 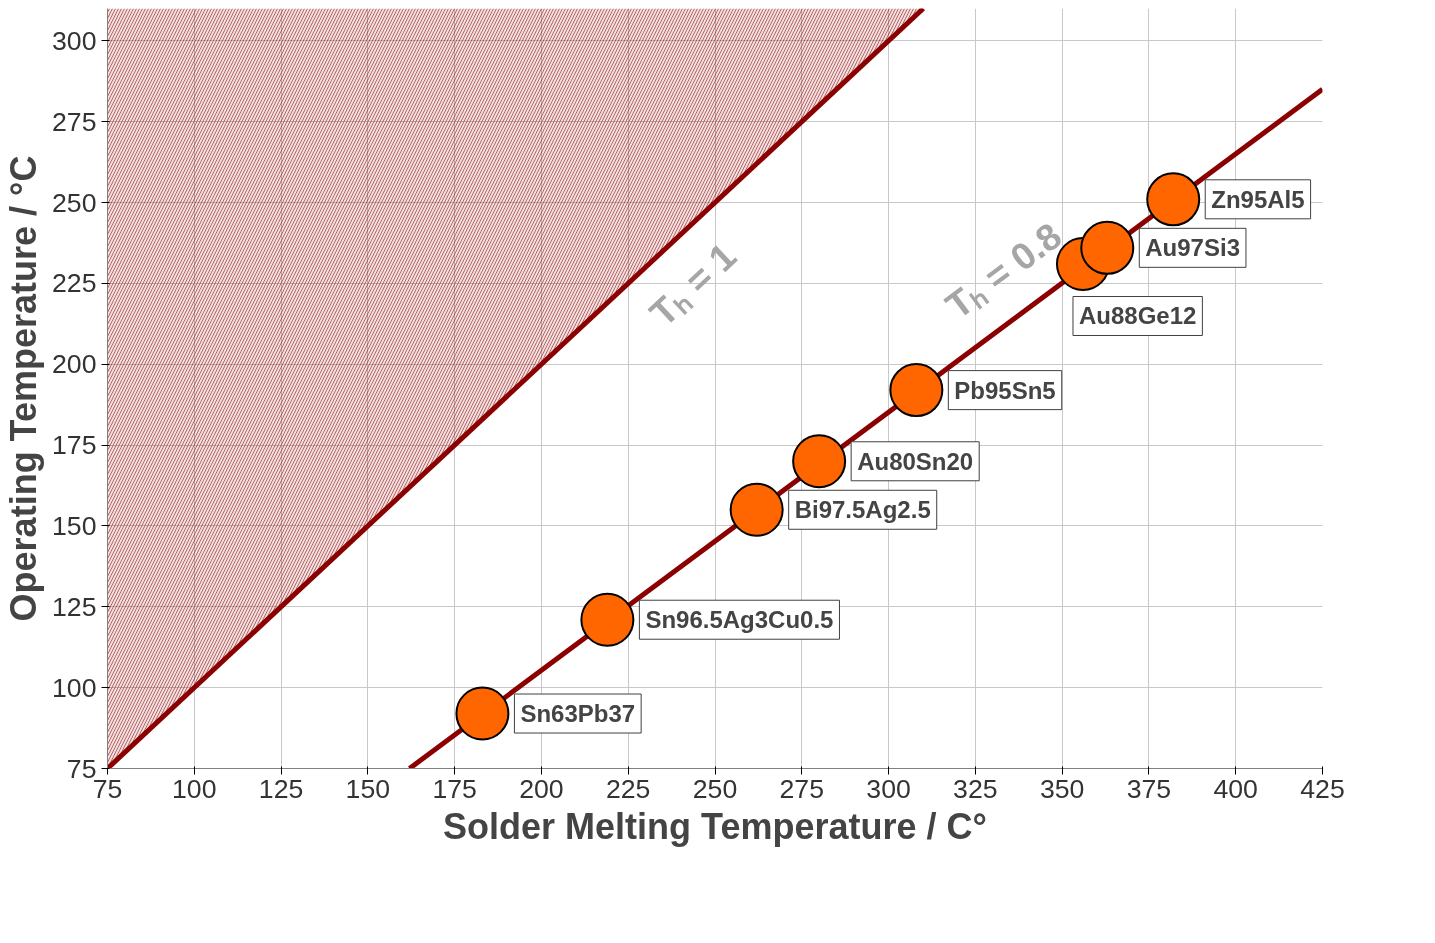 I want to click on y-tick-label: 225, so click(x=74, y=283).